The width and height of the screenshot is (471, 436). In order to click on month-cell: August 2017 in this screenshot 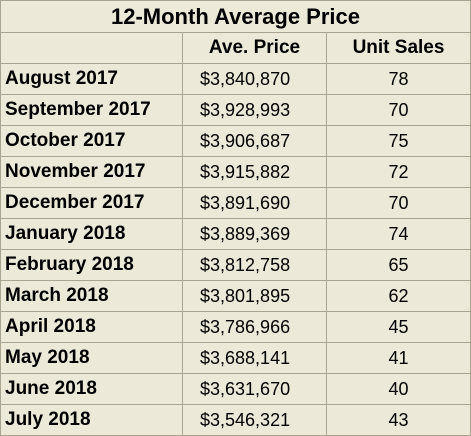, I will do `click(91, 79)`.